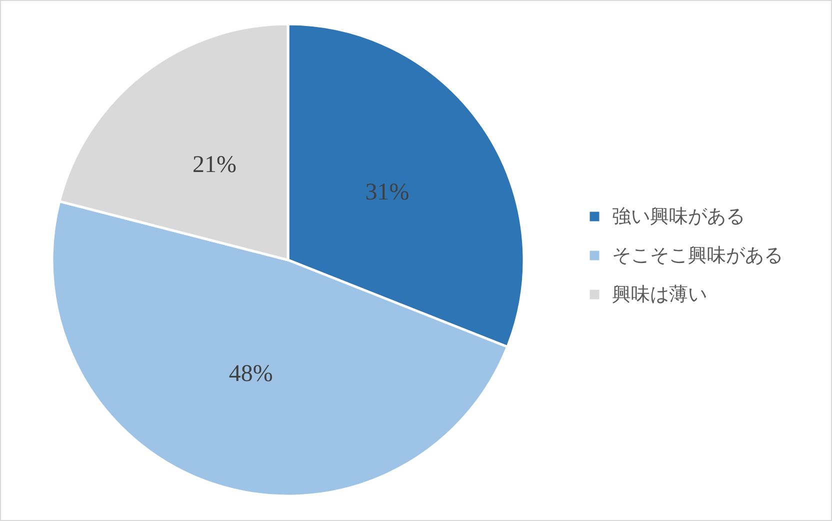  I want to click on data-label: 31%, so click(387, 193).